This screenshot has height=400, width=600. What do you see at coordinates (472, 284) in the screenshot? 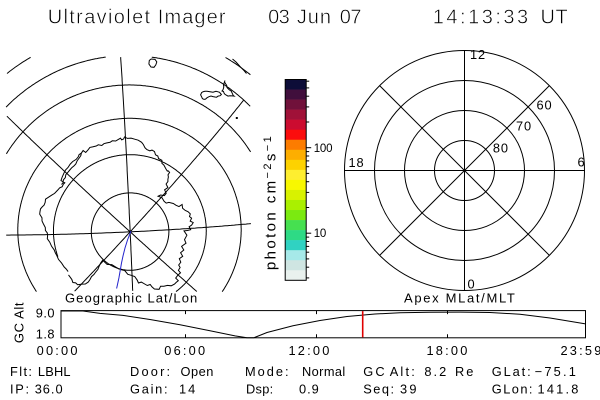
I see `svg-text: 0` at bounding box center [472, 284].